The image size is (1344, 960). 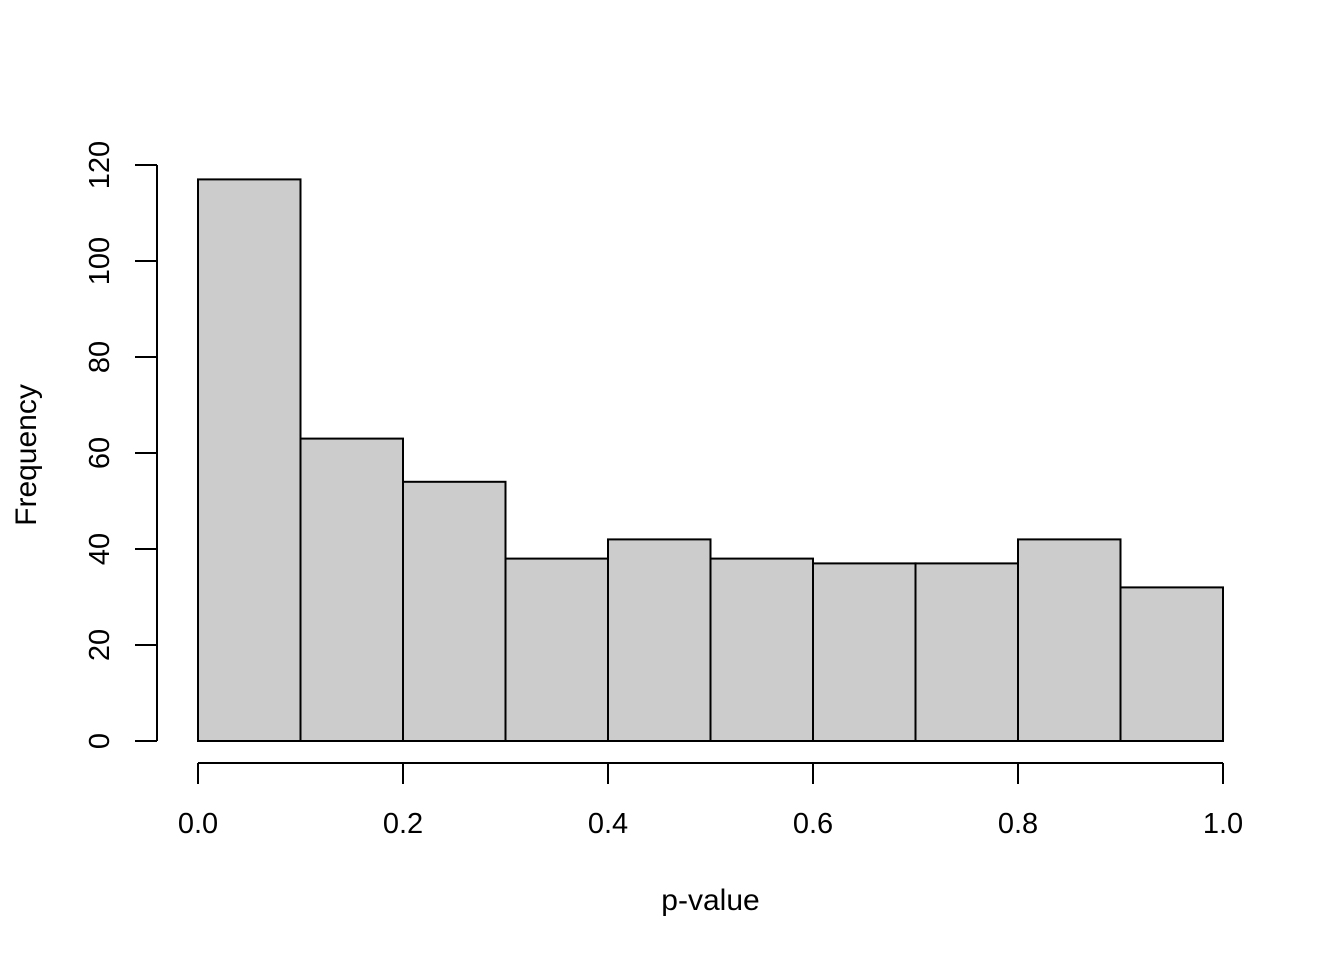 What do you see at coordinates (1223, 824) in the screenshot?
I see `x-axis-tick-label: 1.0` at bounding box center [1223, 824].